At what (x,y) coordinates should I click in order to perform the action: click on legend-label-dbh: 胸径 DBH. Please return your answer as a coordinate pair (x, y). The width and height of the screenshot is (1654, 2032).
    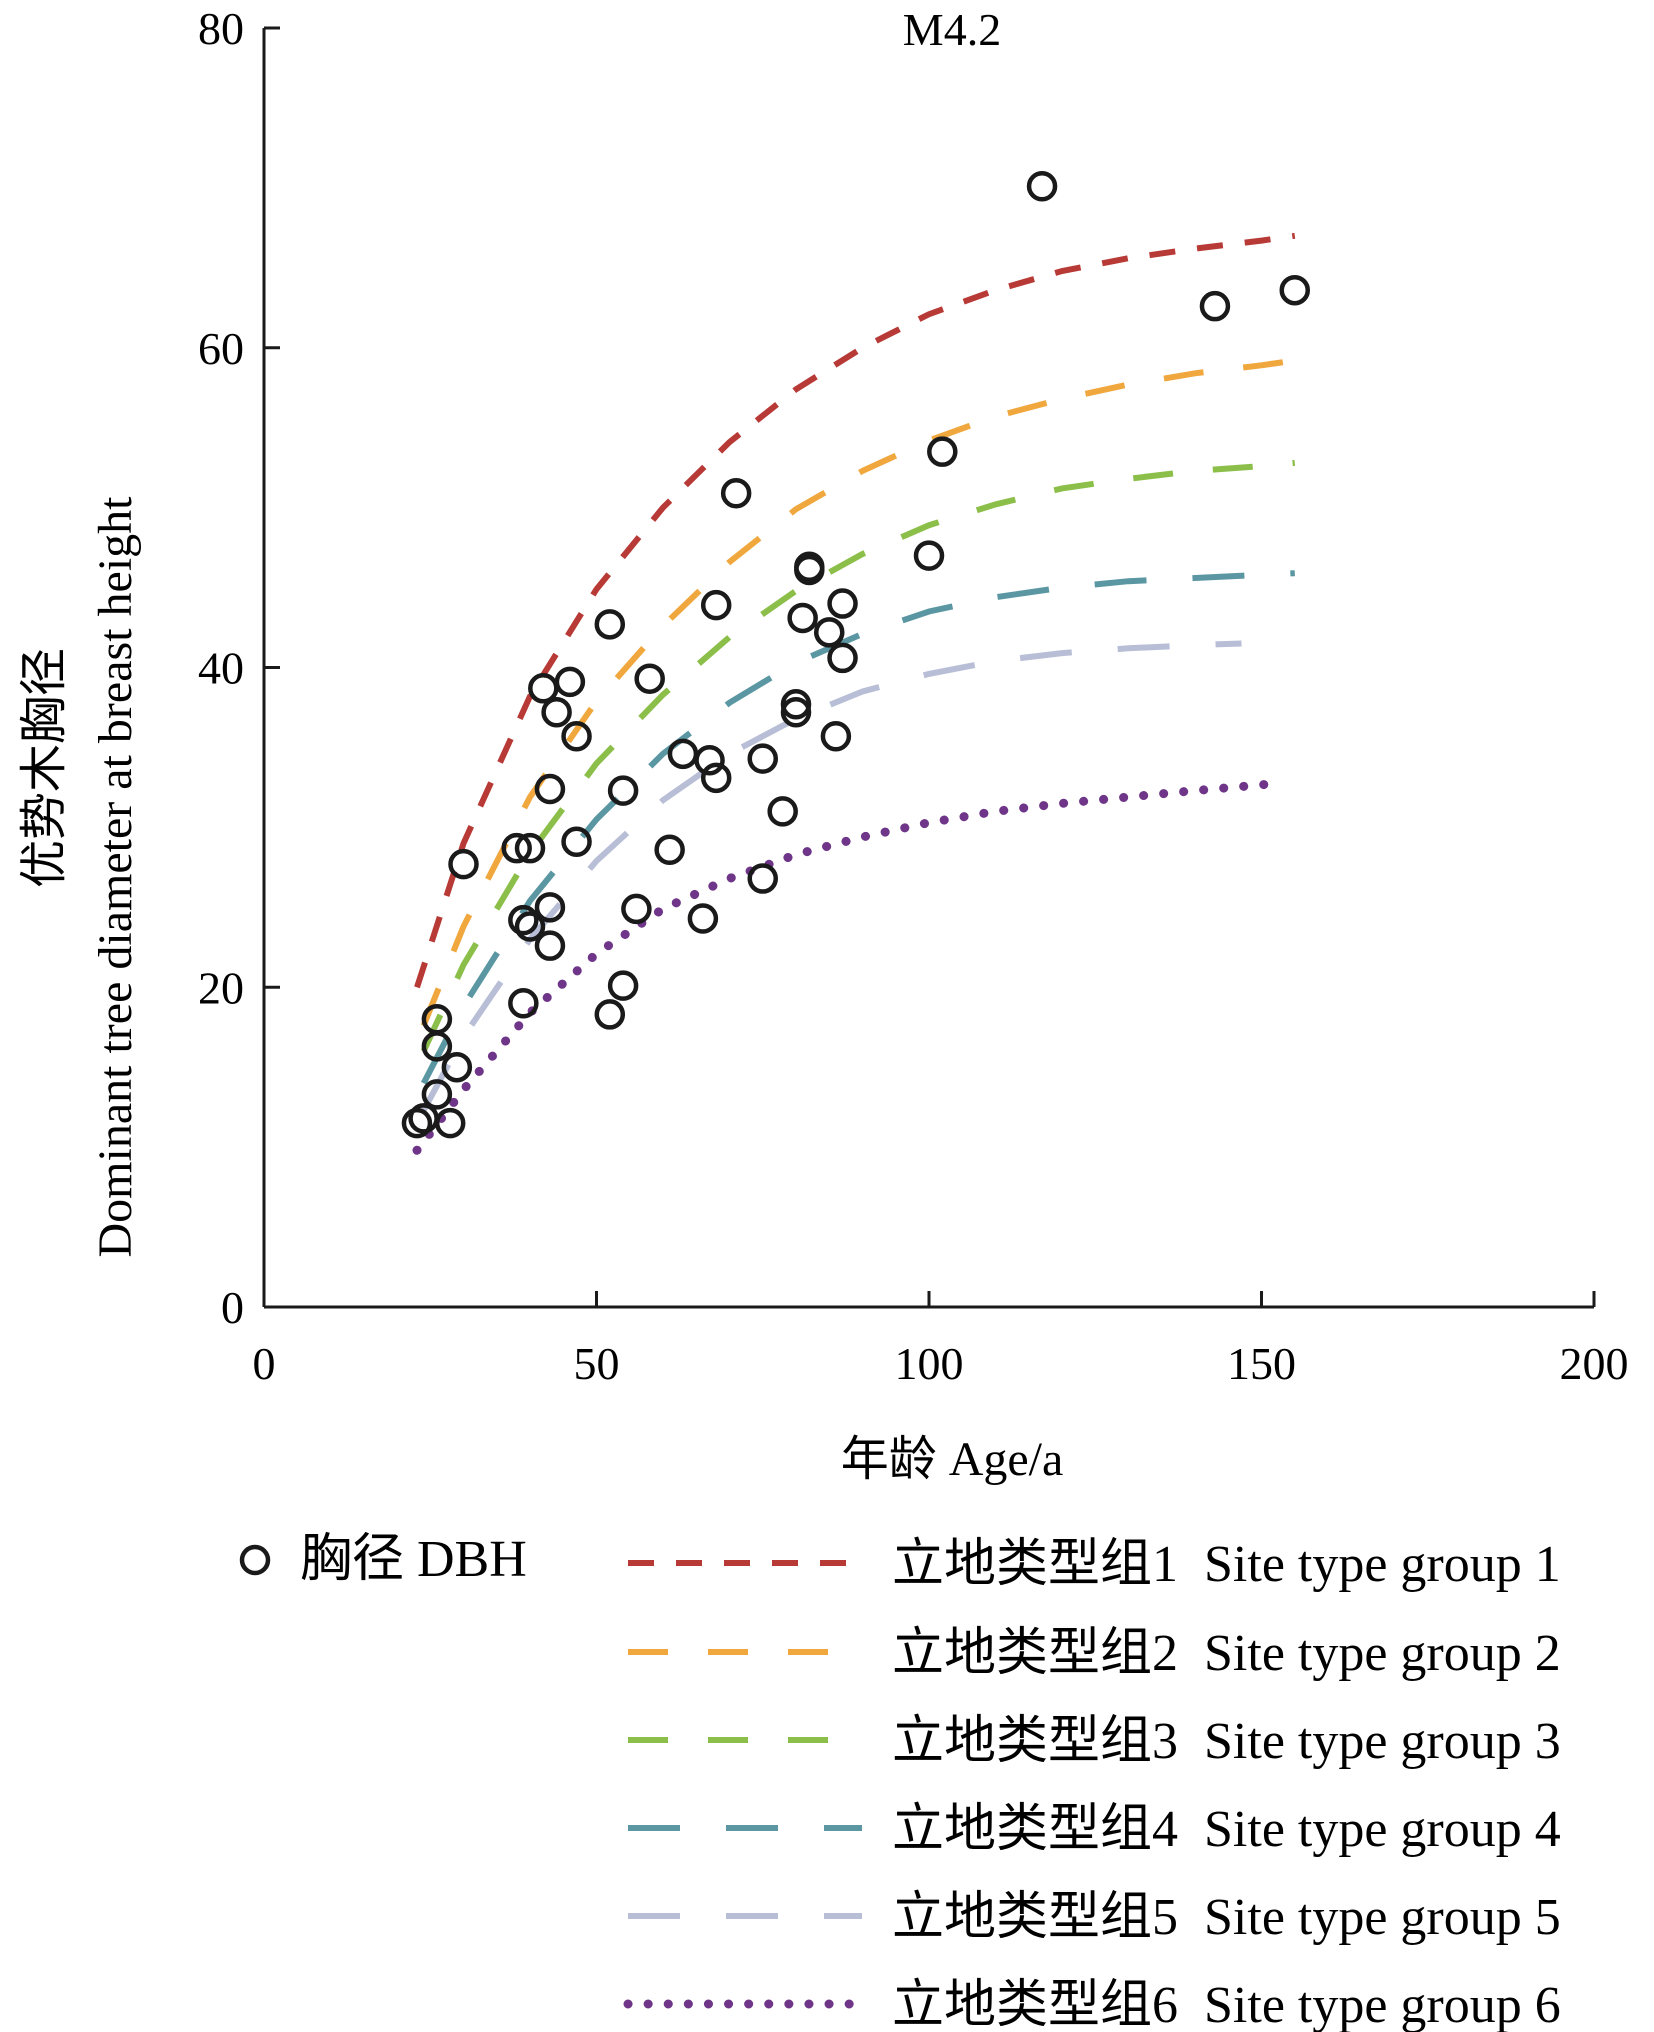
    Looking at the image, I should click on (413, 1559).